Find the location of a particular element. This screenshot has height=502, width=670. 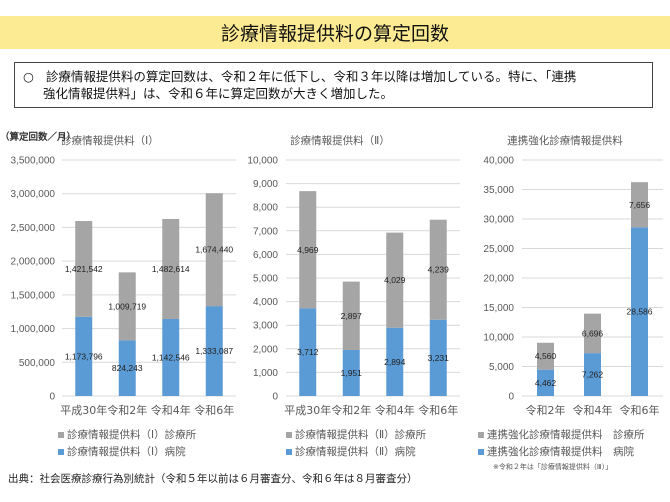

chart-title: 診療情報提供料（Ⅰ） is located at coordinates (110, 140).